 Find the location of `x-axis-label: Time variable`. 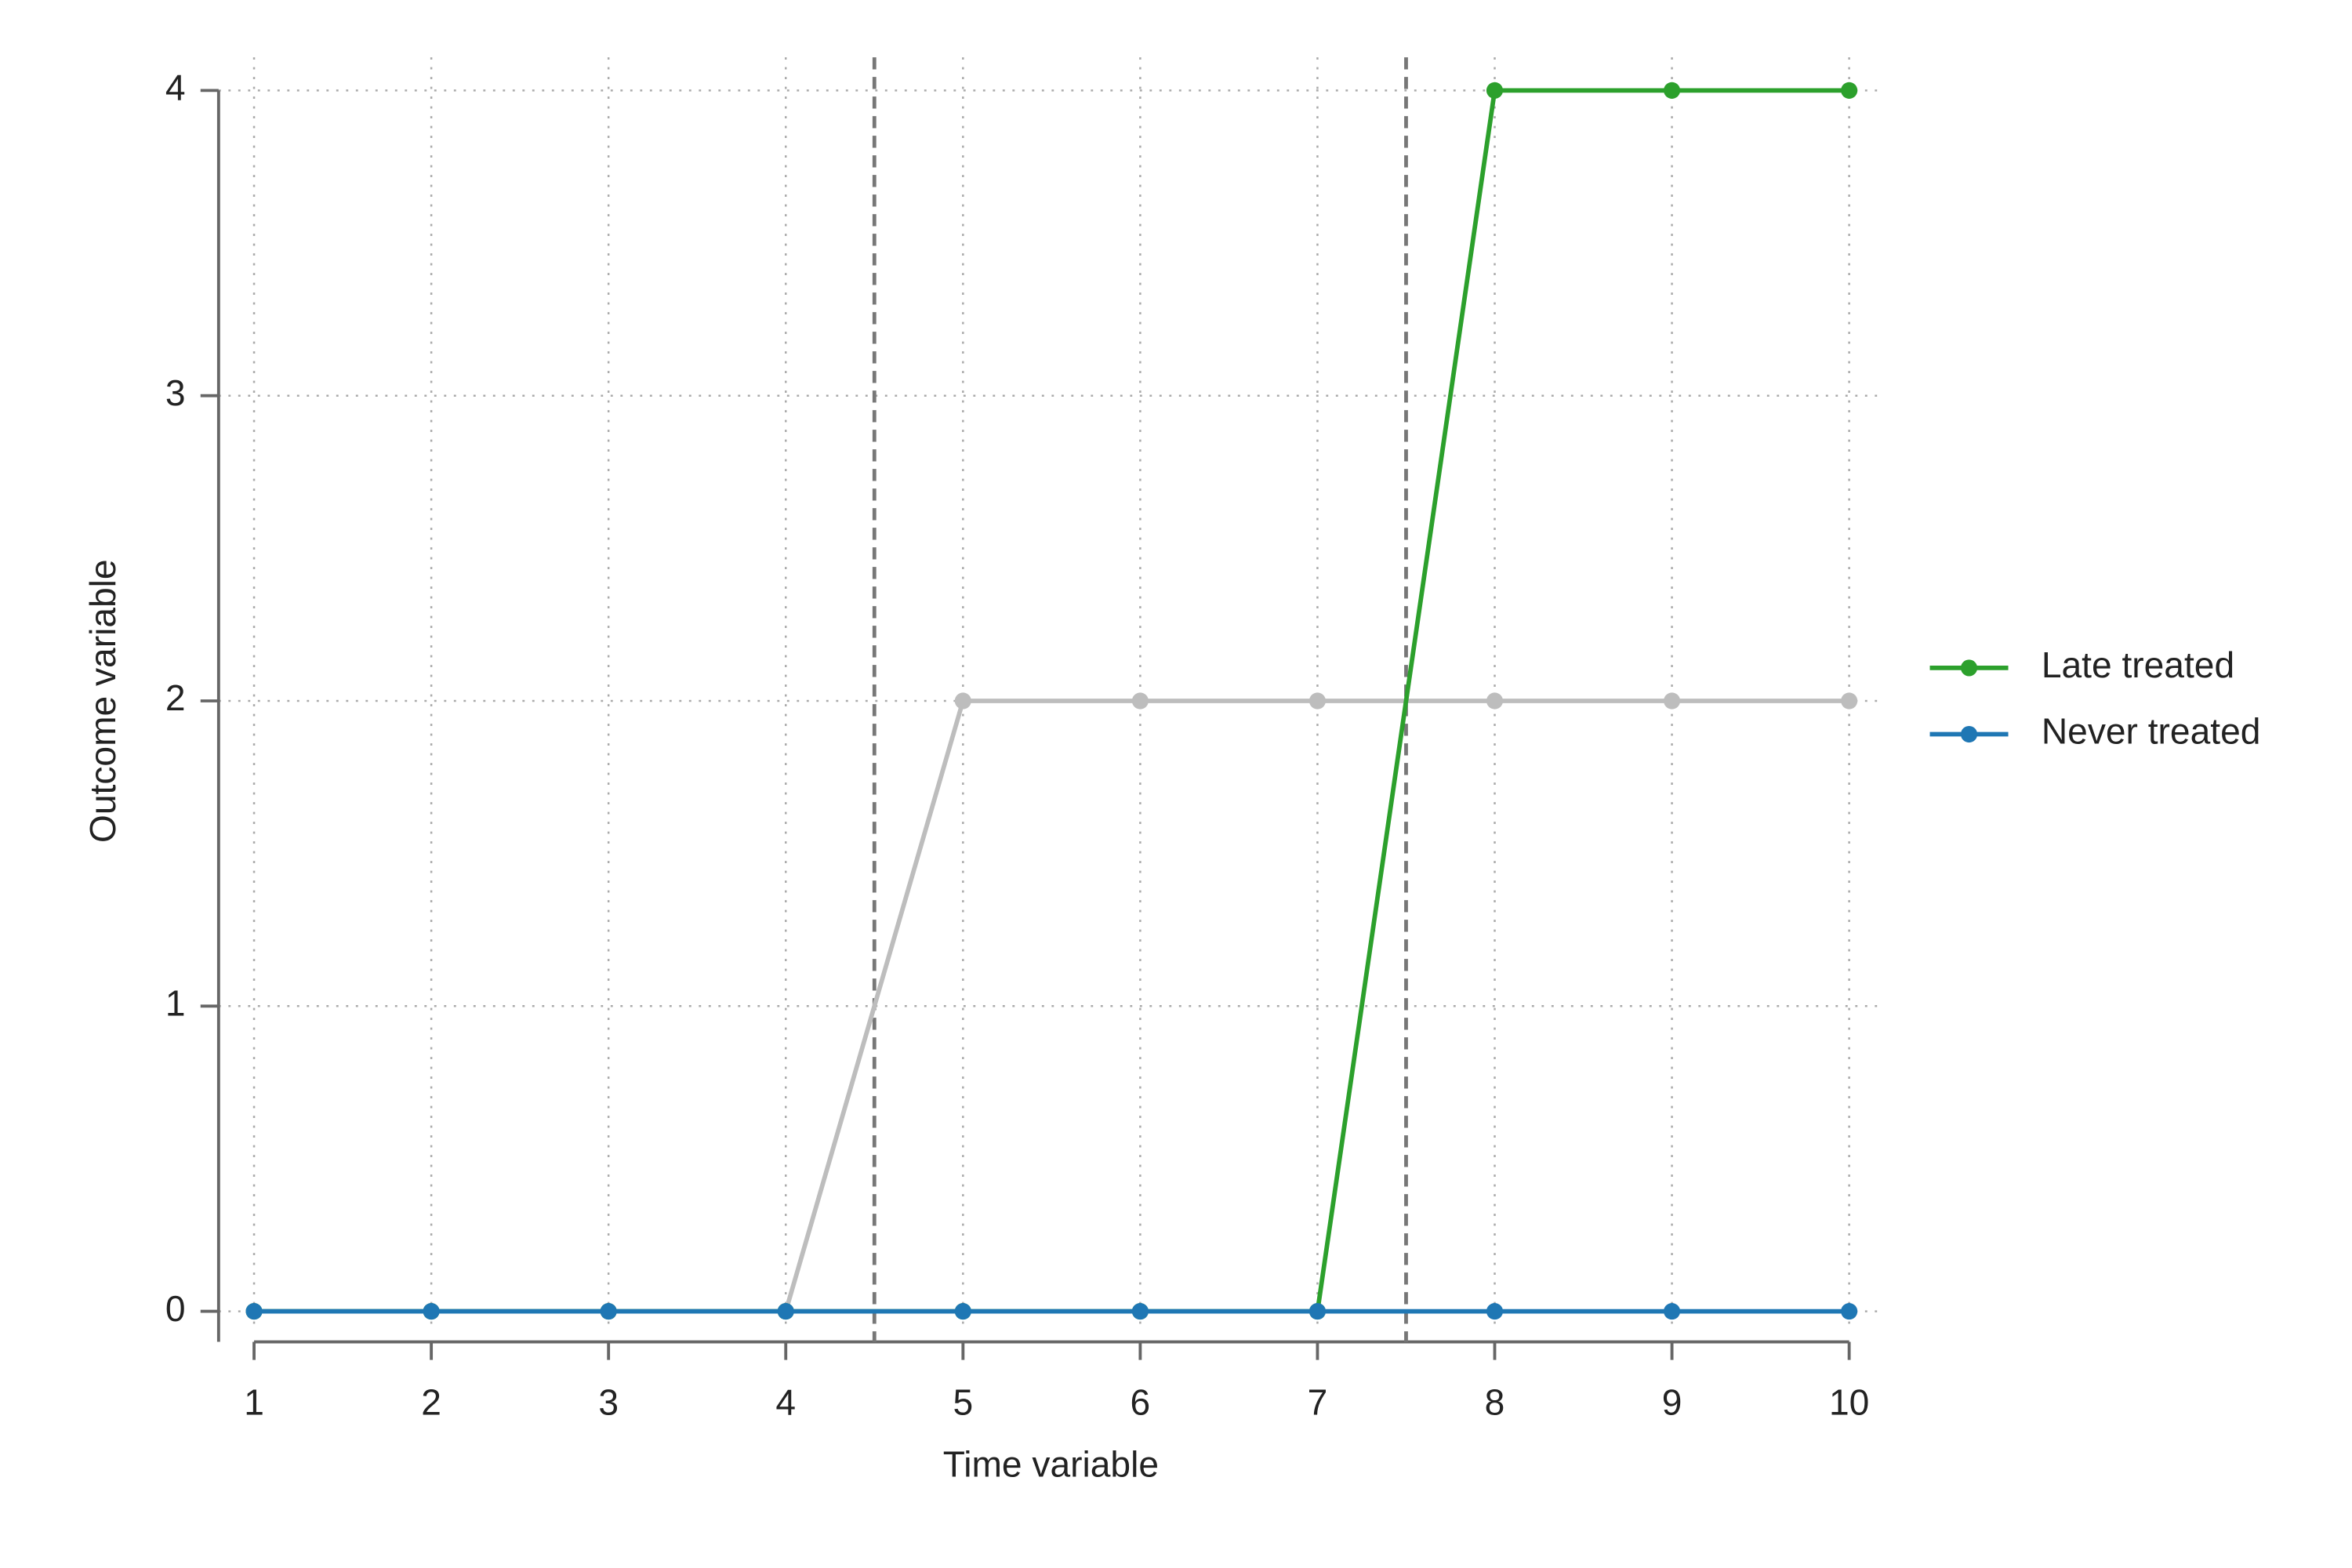

x-axis-label: Time variable is located at coordinates (1051, 1463).